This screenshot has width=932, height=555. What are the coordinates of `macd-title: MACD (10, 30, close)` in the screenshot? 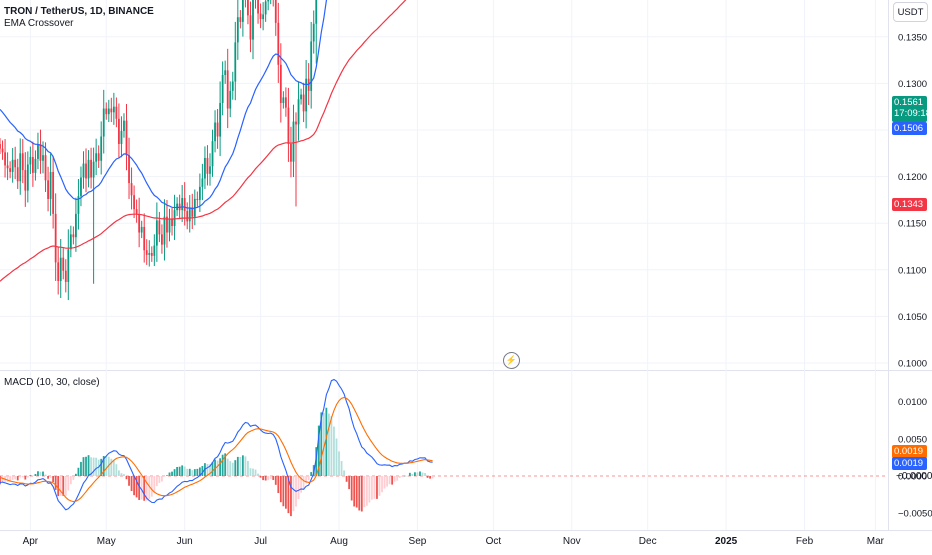 It's located at (52, 382).